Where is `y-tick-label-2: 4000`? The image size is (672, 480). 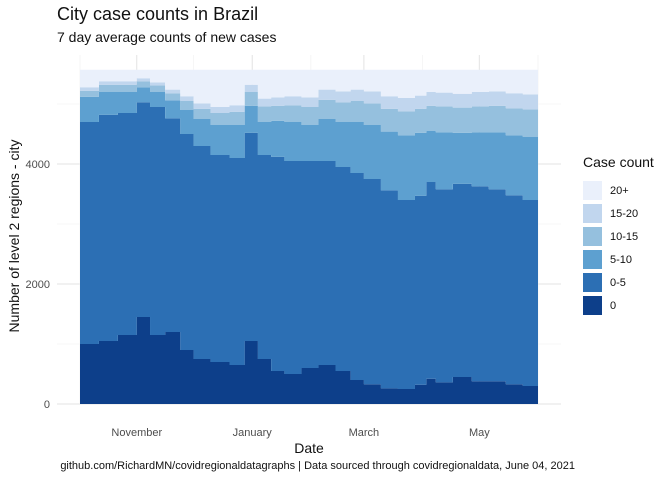 y-tick-label-2: 4000 is located at coordinates (38, 165).